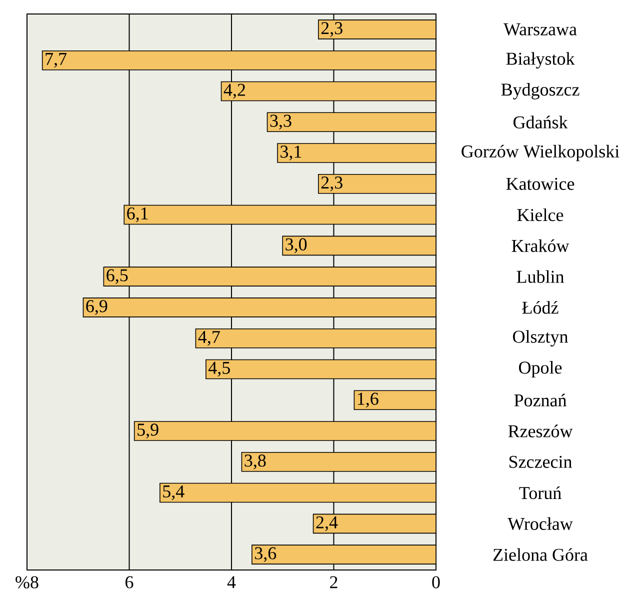  I want to click on y-tick-label: Zielona Góra, so click(540, 554).